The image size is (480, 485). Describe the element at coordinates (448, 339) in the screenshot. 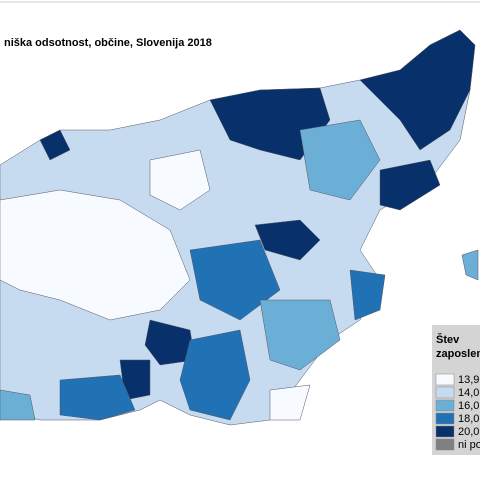

I see `legend-title: Štev` at that location.